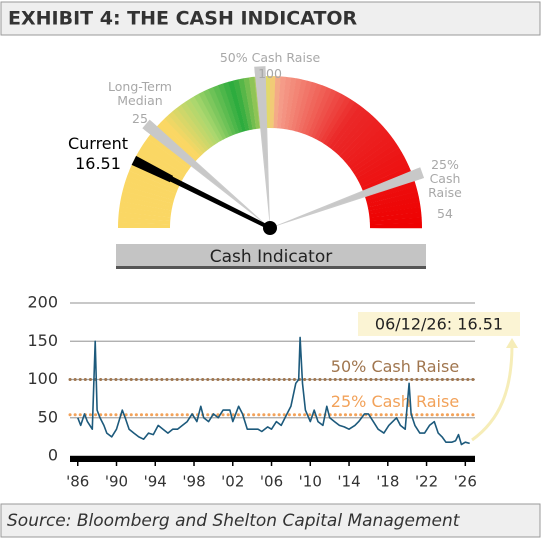 Image resolution: width=541 pixels, height=541 pixels. What do you see at coordinates (270, 73) in the screenshot?
I see `marker-value: 100` at bounding box center [270, 73].